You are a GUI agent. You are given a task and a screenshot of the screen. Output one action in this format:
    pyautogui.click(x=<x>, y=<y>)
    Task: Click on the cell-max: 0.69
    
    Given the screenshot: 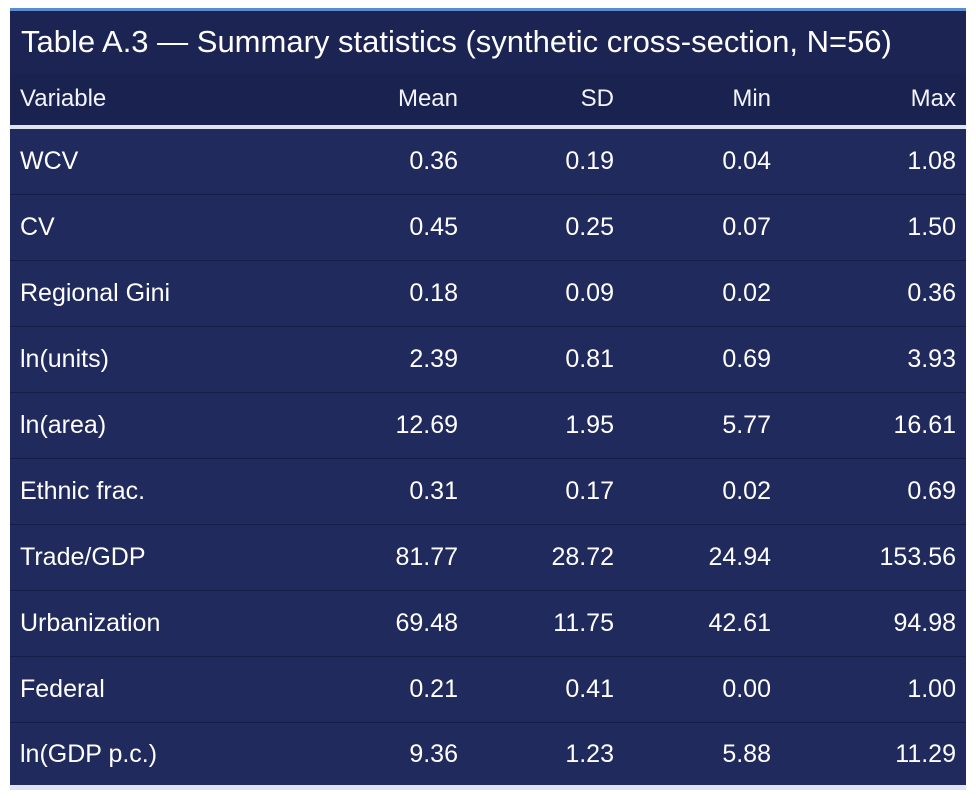 What is the action you would take?
    pyautogui.click(x=931, y=491)
    